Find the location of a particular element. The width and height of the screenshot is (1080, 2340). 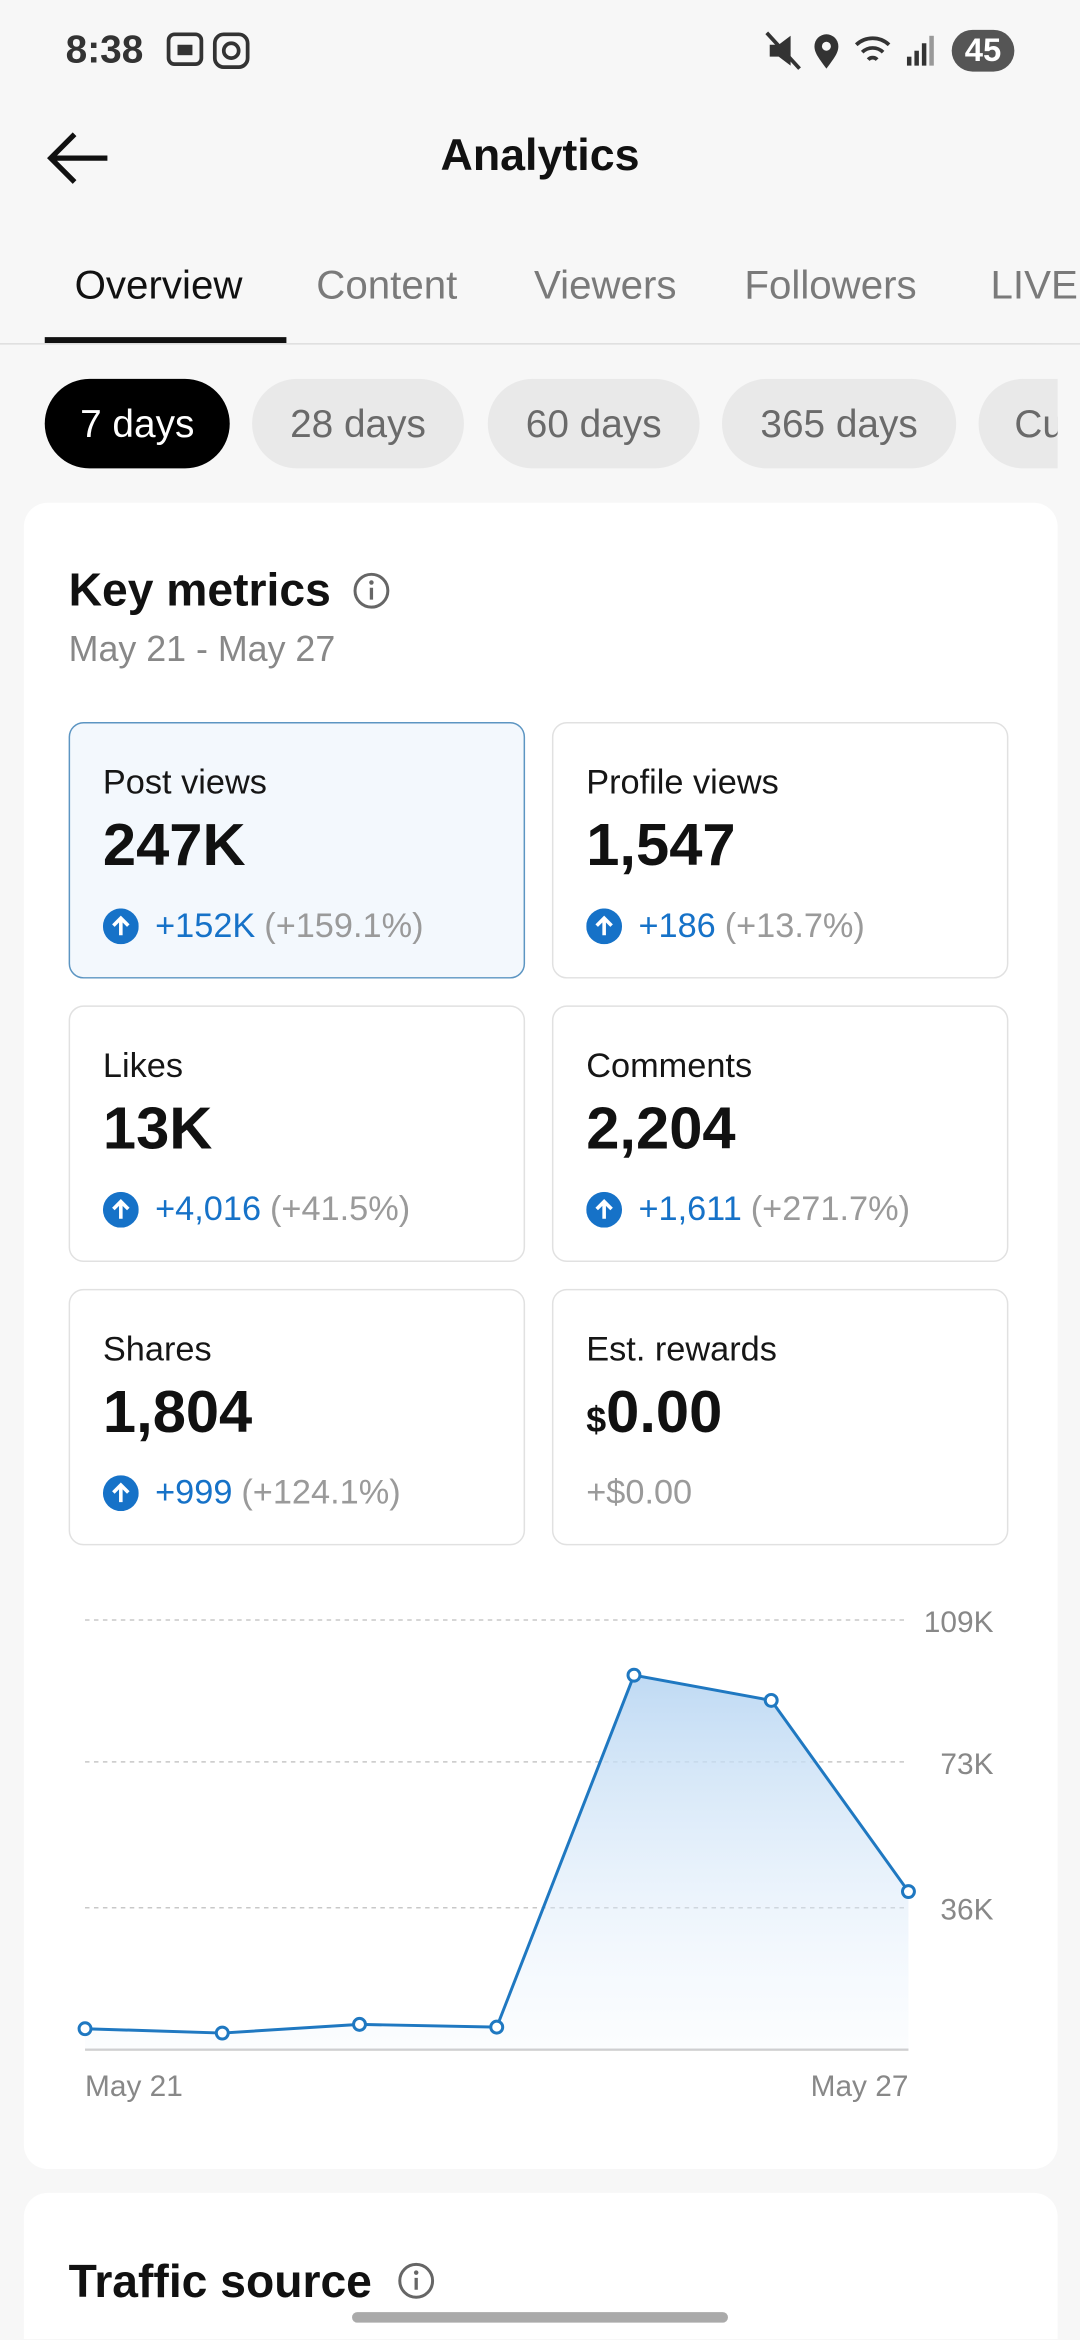

metric-card: Comments 2,204 +1,611 (+271.7%) is located at coordinates (780, 1133).